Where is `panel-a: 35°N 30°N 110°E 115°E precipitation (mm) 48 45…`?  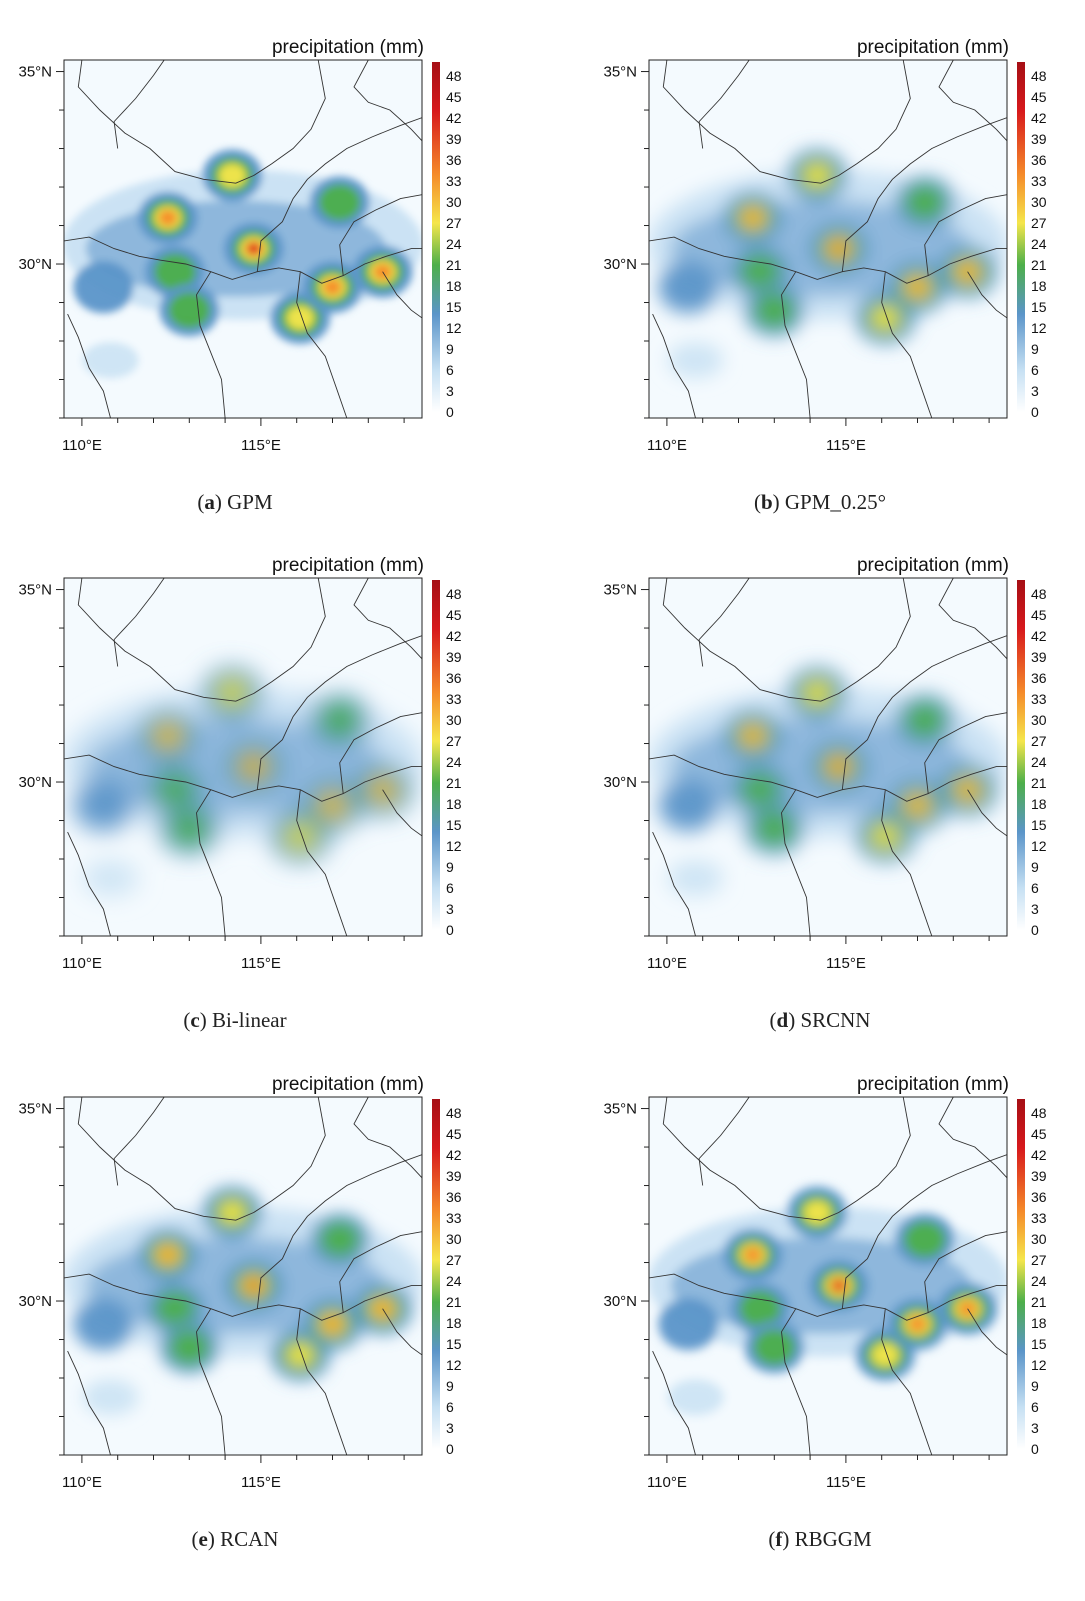 panel-a: 35°N 30°N 110°E 115°E precipitation (mm) 48 45… is located at coordinates (235, 260).